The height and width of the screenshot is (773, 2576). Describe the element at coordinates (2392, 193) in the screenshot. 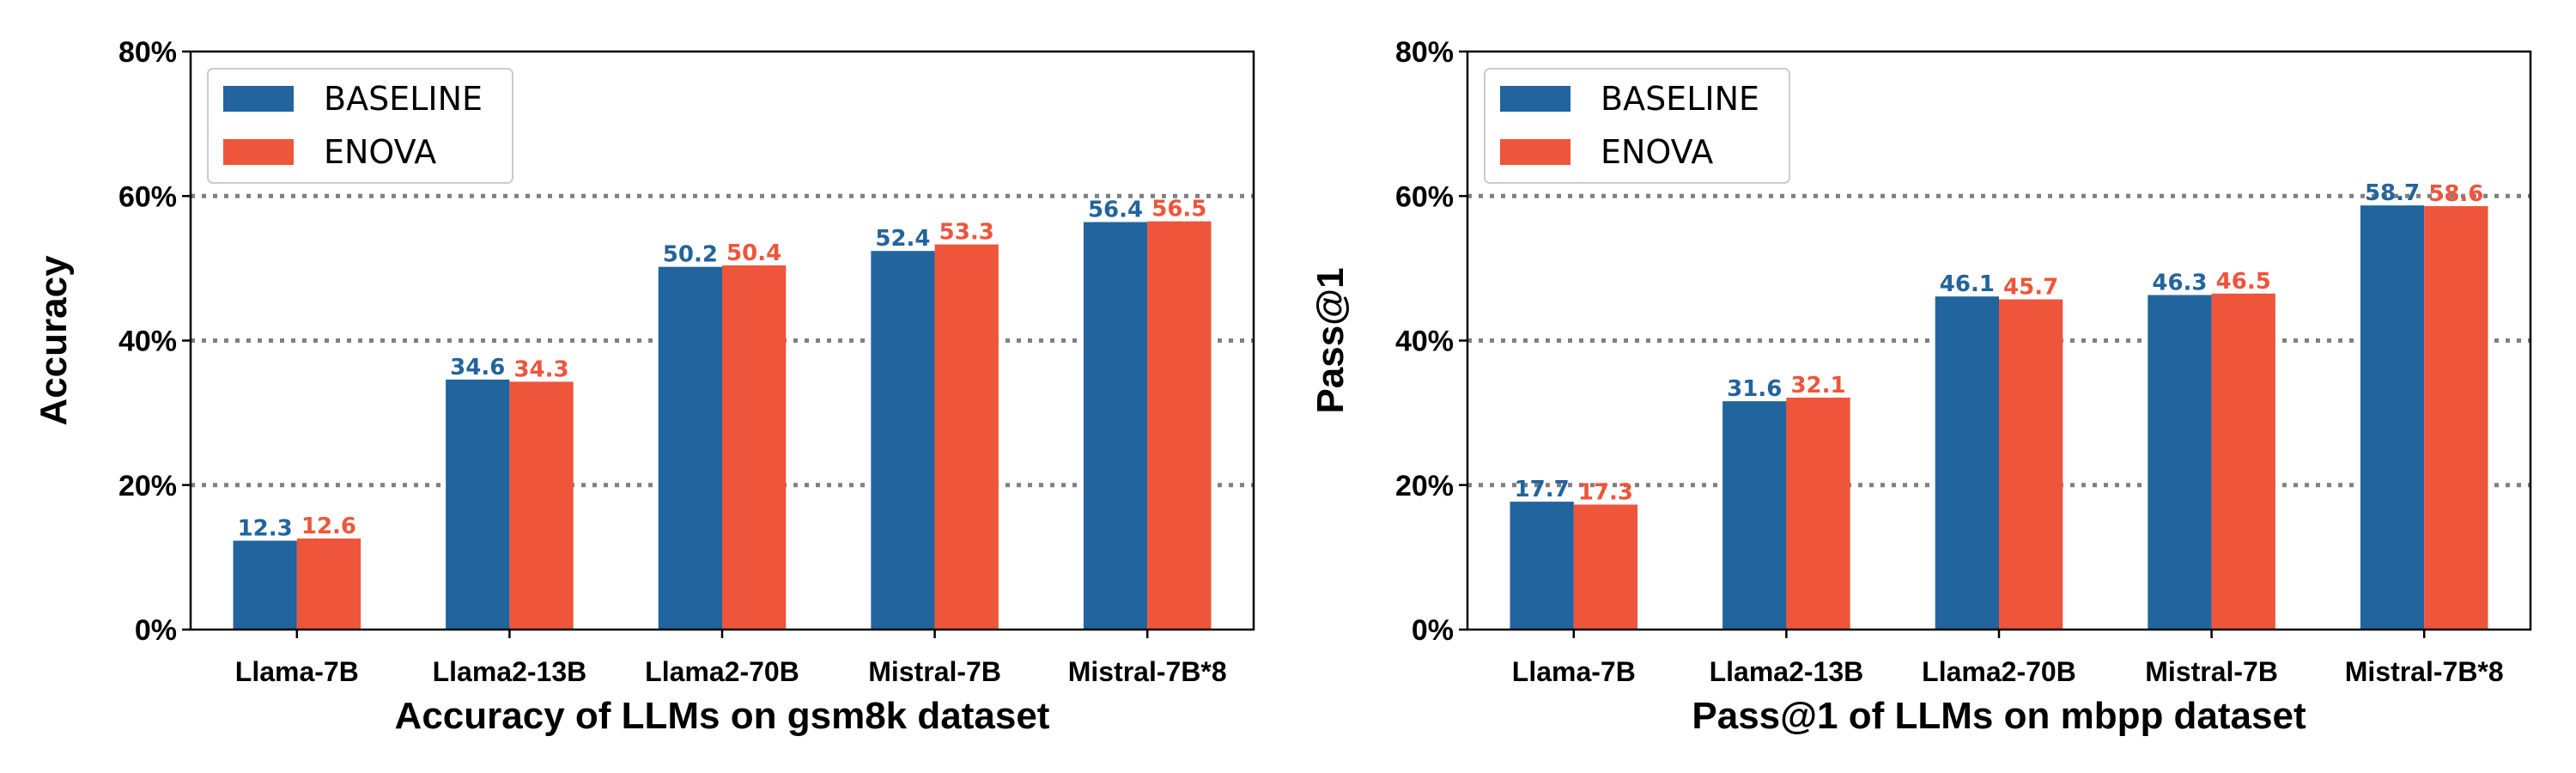

I see `data-label: 58.7` at that location.